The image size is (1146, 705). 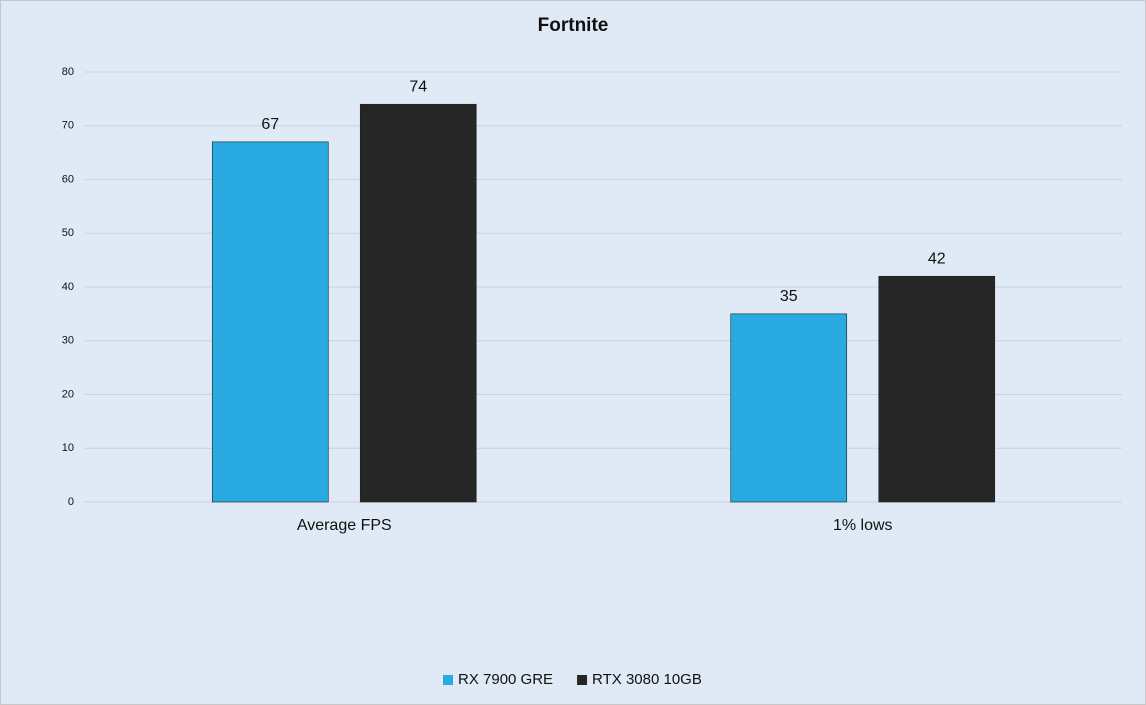 I want to click on y-tick-label: 40, so click(x=68, y=287).